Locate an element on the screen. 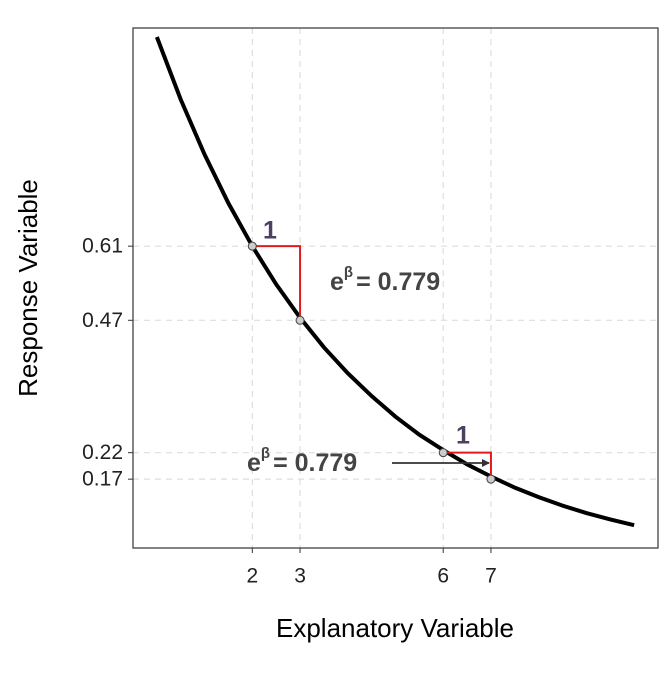  y-tick-label: 0.47 is located at coordinates (102, 320).